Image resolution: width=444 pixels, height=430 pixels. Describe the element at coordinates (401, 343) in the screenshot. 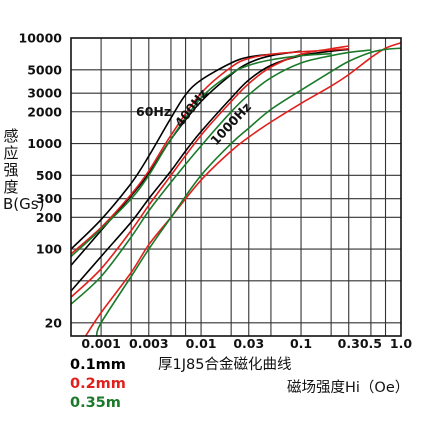

I see `x-tick-label: 1.0` at that location.